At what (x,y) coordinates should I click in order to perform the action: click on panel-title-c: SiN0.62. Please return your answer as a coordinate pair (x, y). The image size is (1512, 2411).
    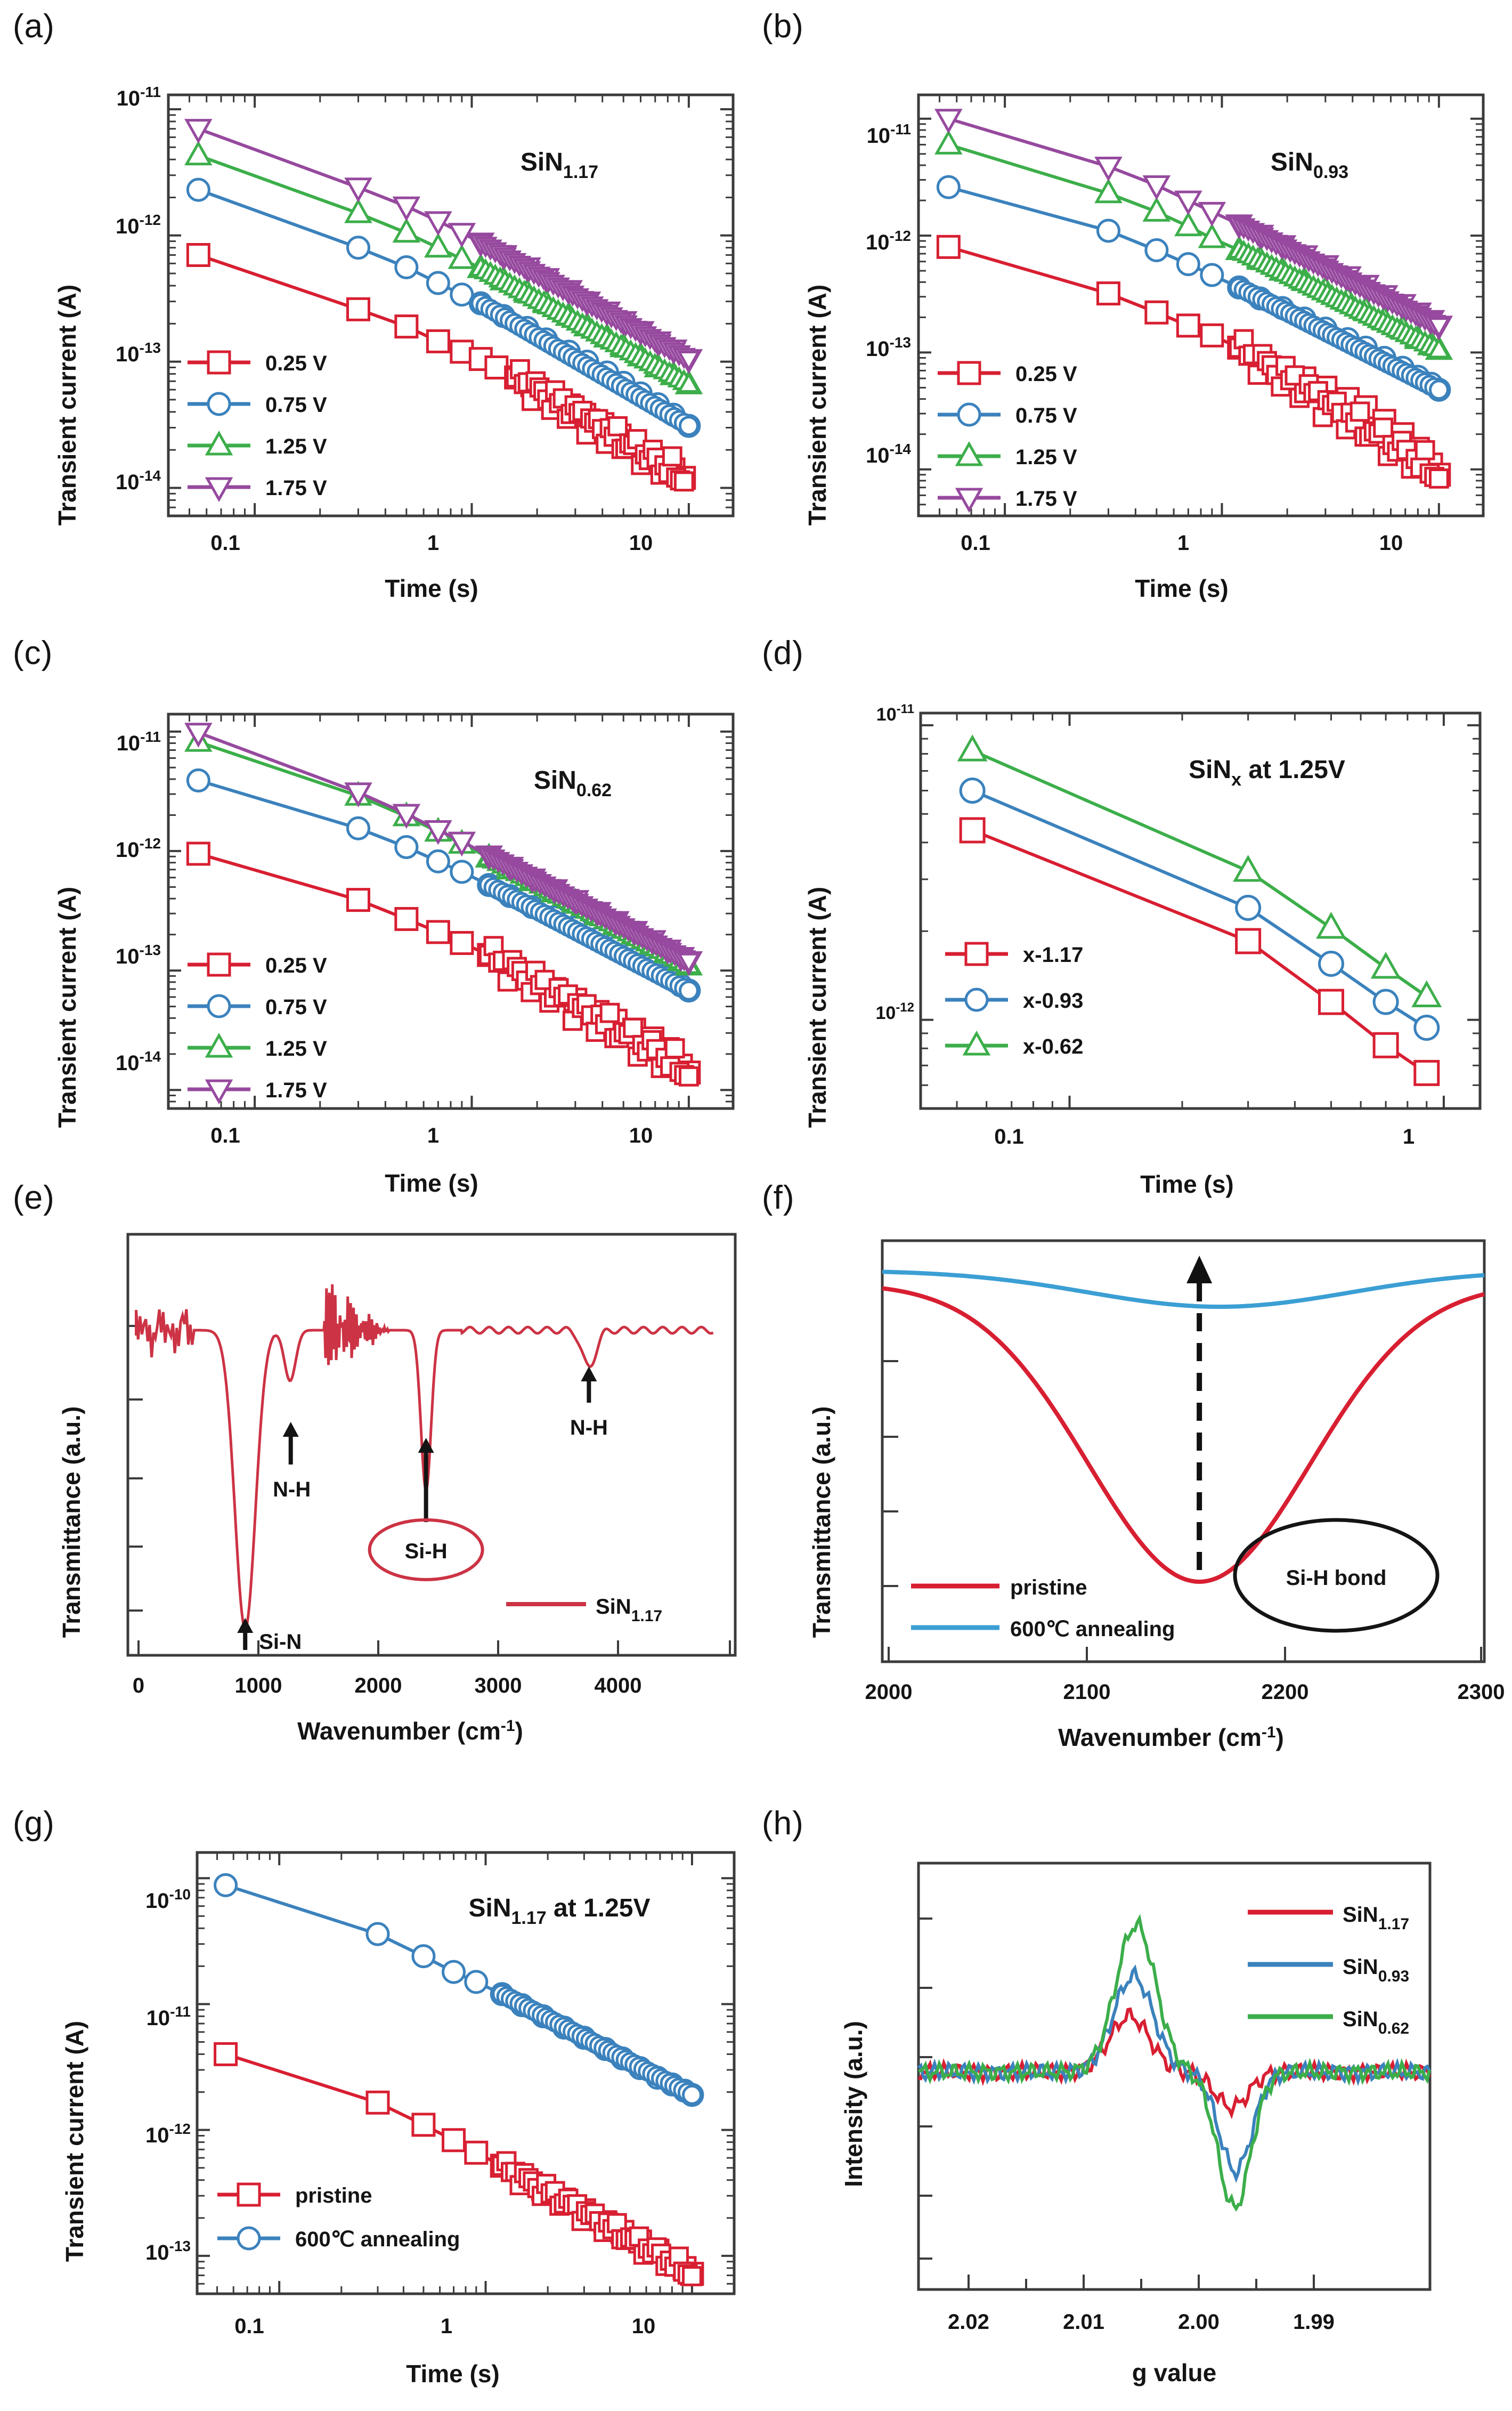
    Looking at the image, I should click on (573, 783).